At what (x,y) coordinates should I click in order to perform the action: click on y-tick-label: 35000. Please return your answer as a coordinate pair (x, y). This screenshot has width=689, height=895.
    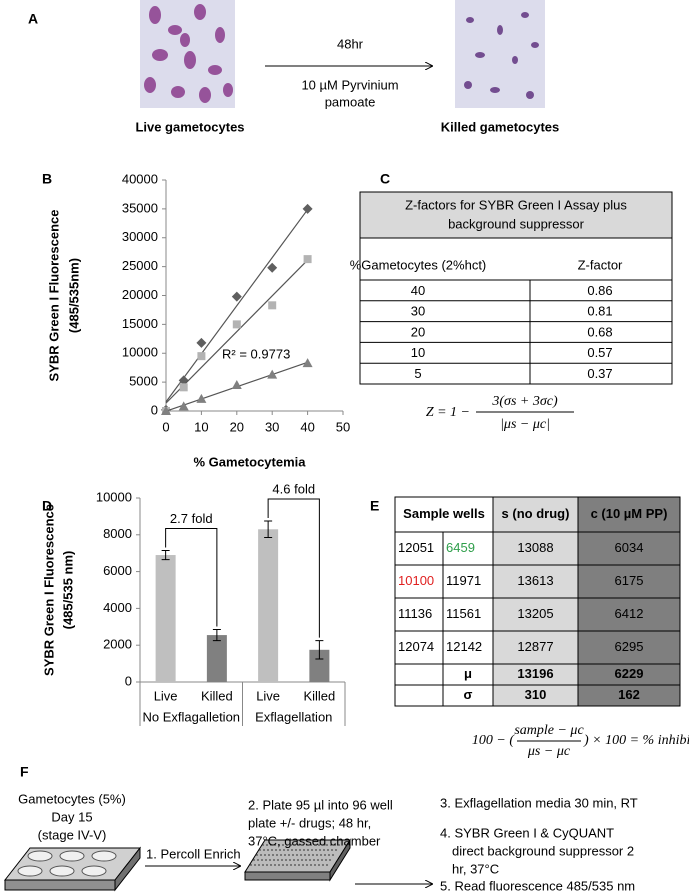
    Looking at the image, I should click on (140, 207).